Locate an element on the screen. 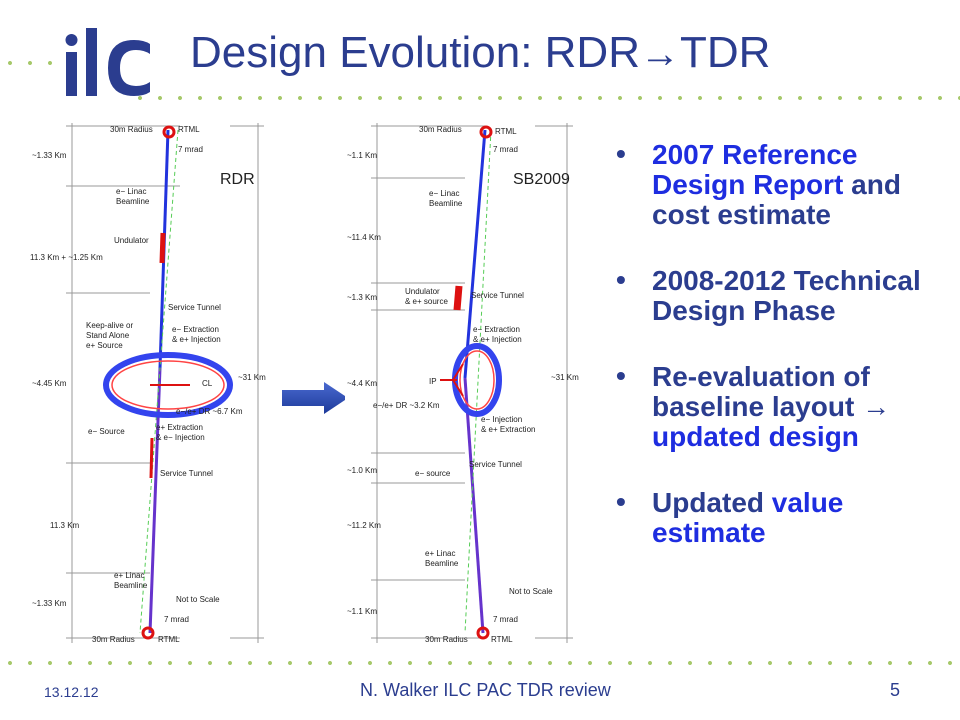  sb-service-tunnel-1: Service Tunnel is located at coordinates (497, 295).